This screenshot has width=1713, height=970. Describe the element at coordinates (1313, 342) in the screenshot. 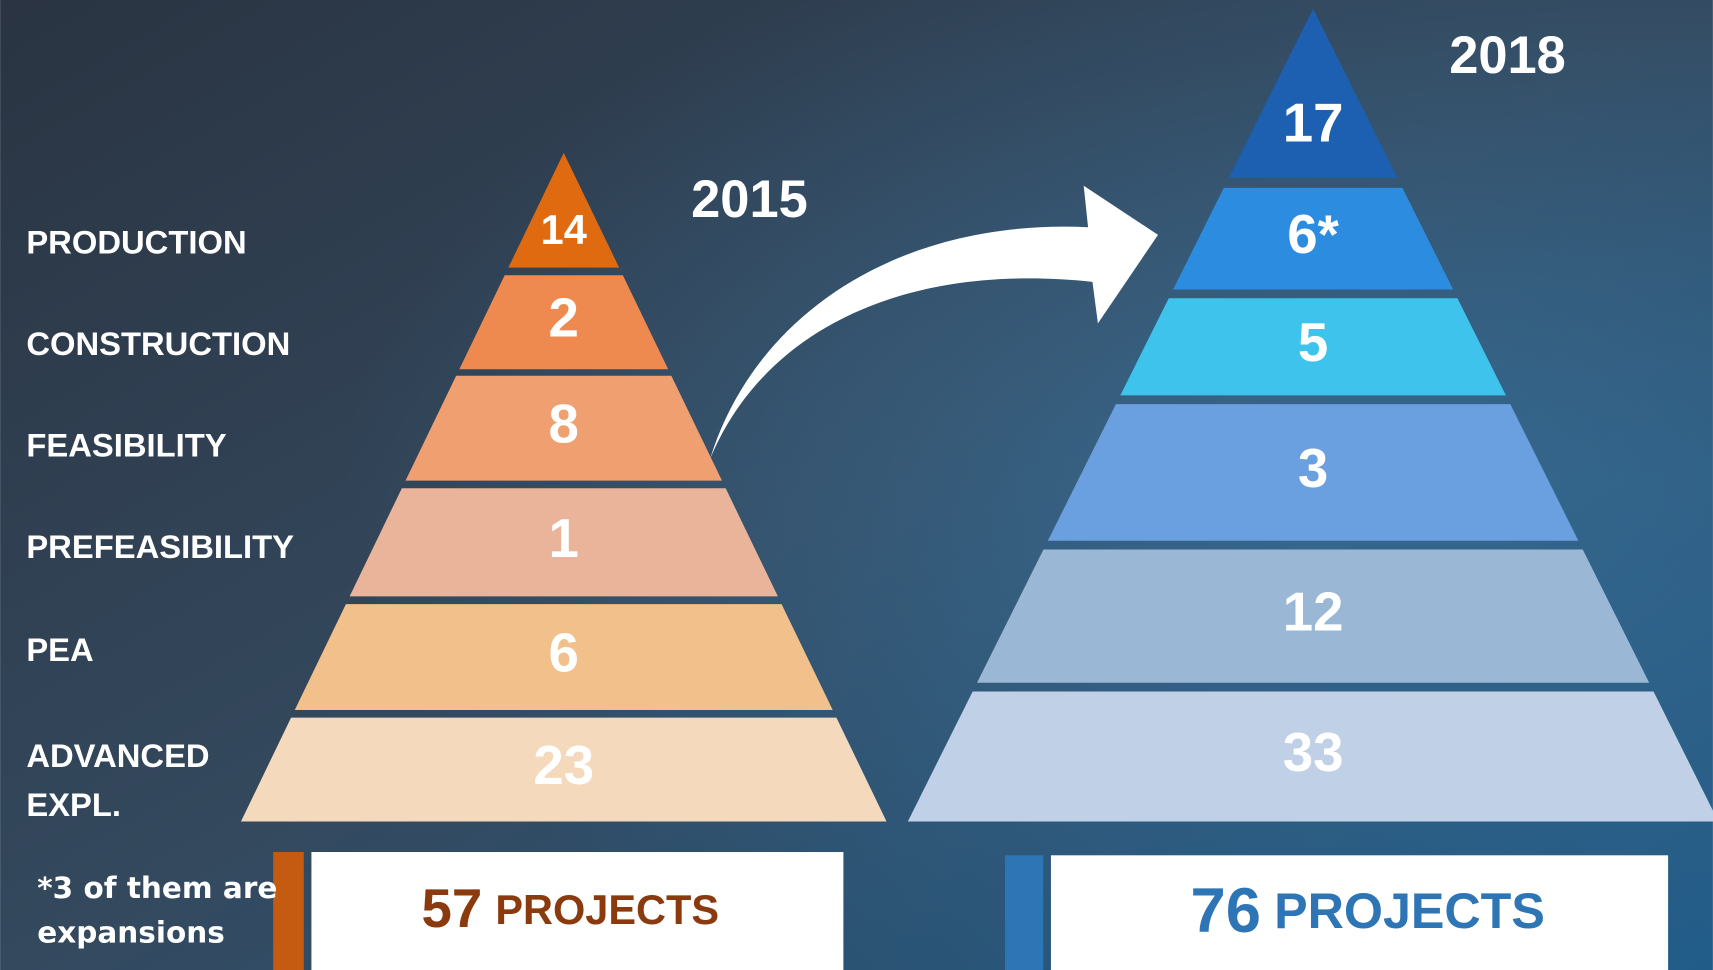

I see `value-label: 5` at that location.